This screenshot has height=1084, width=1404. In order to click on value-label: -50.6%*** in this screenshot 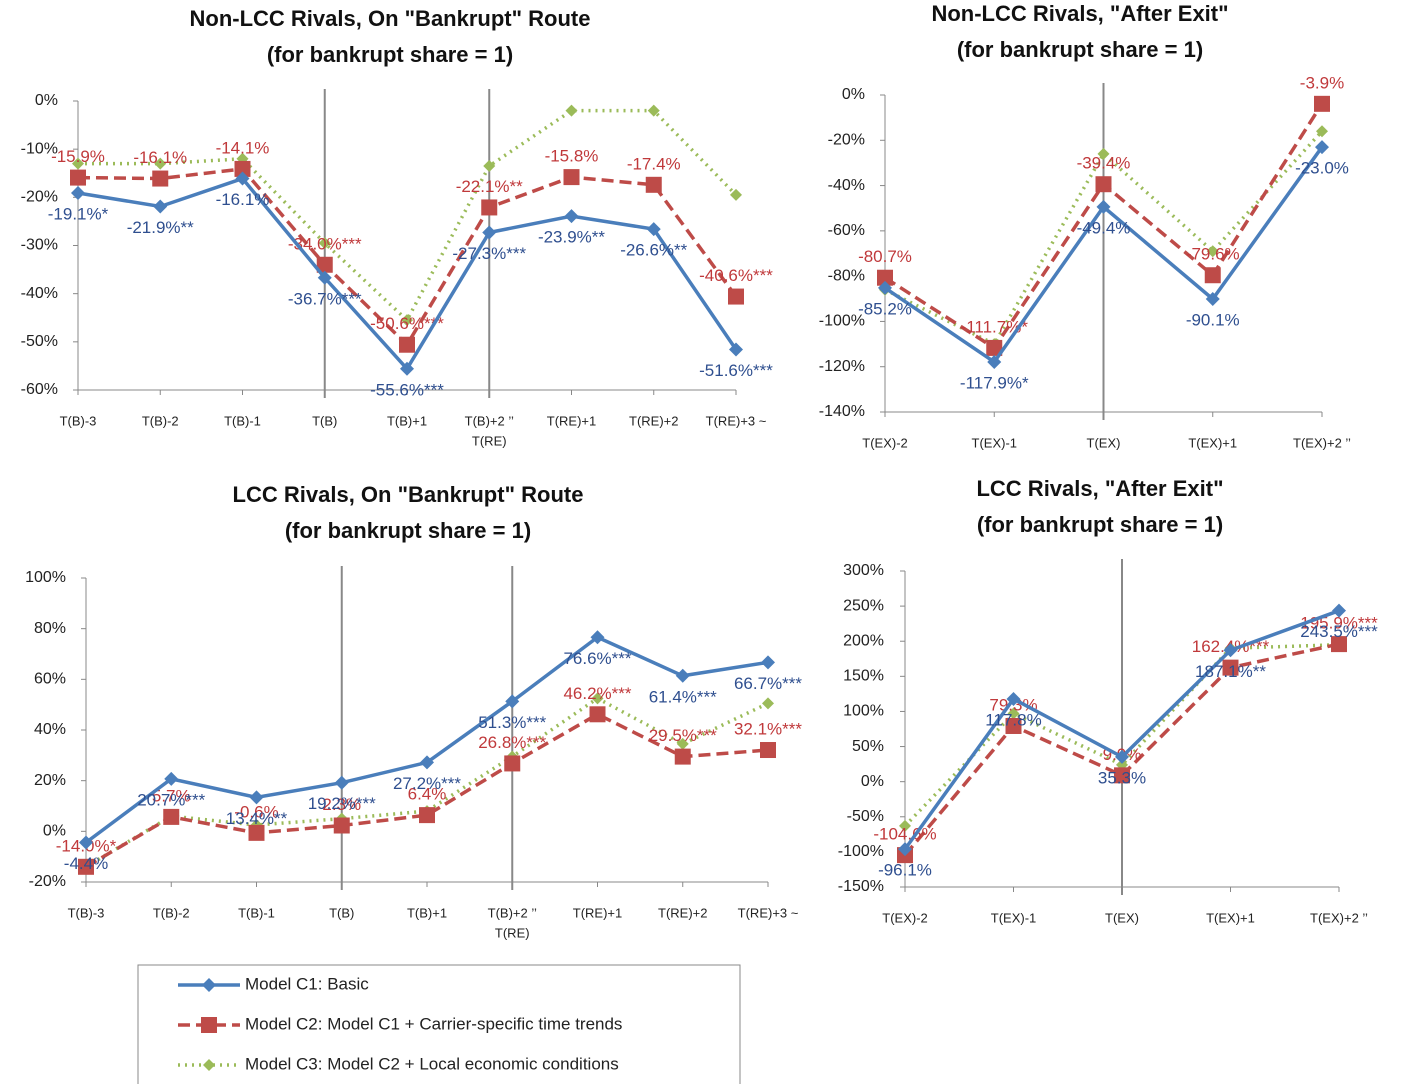, I will do `click(407, 323)`.